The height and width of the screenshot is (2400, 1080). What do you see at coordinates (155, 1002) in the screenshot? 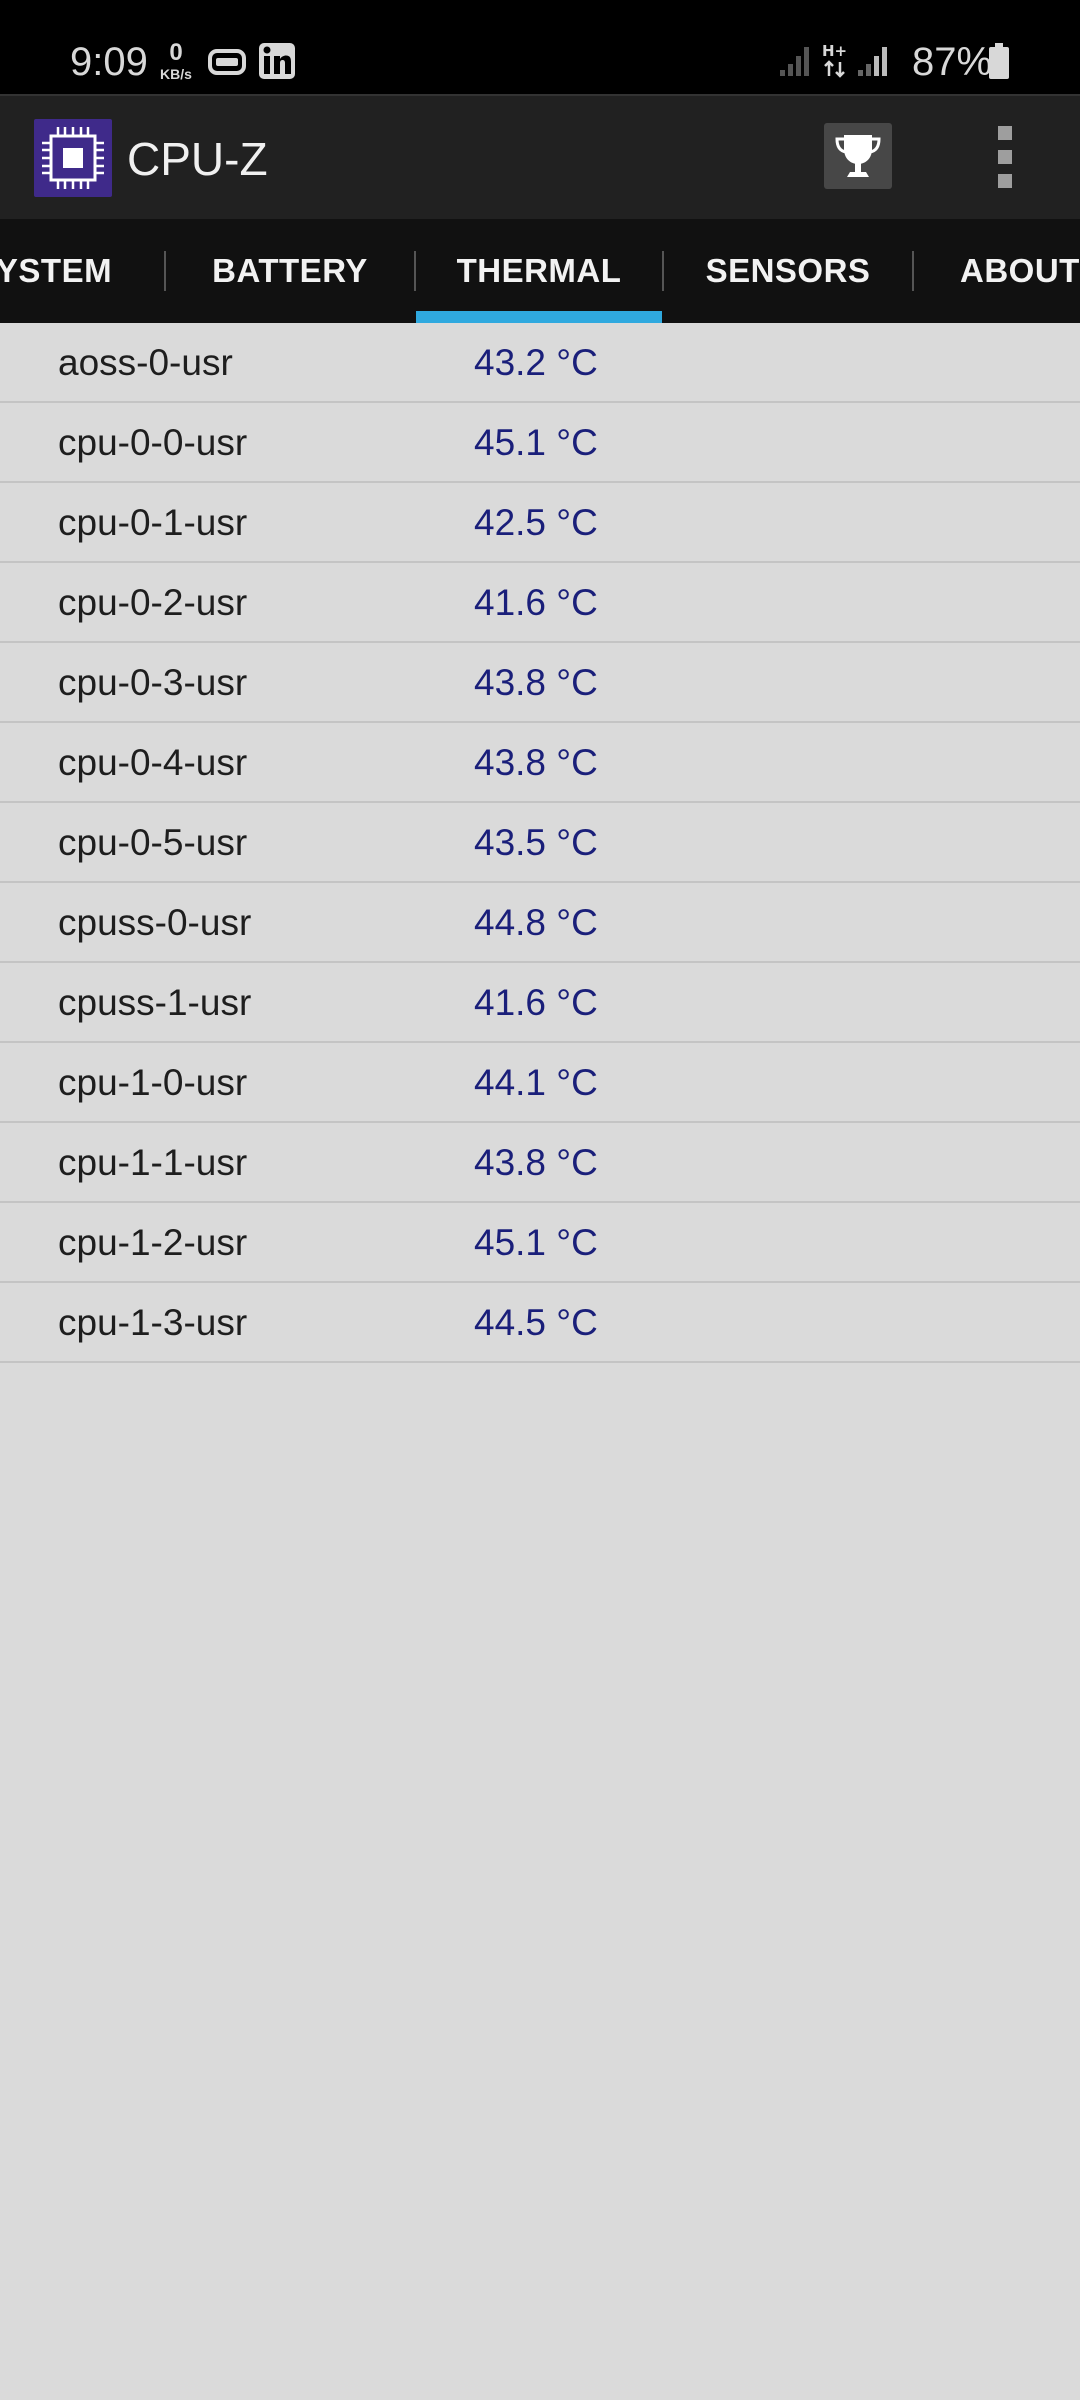
I see `thermal-zone-name: cpuss-1-usr` at bounding box center [155, 1002].